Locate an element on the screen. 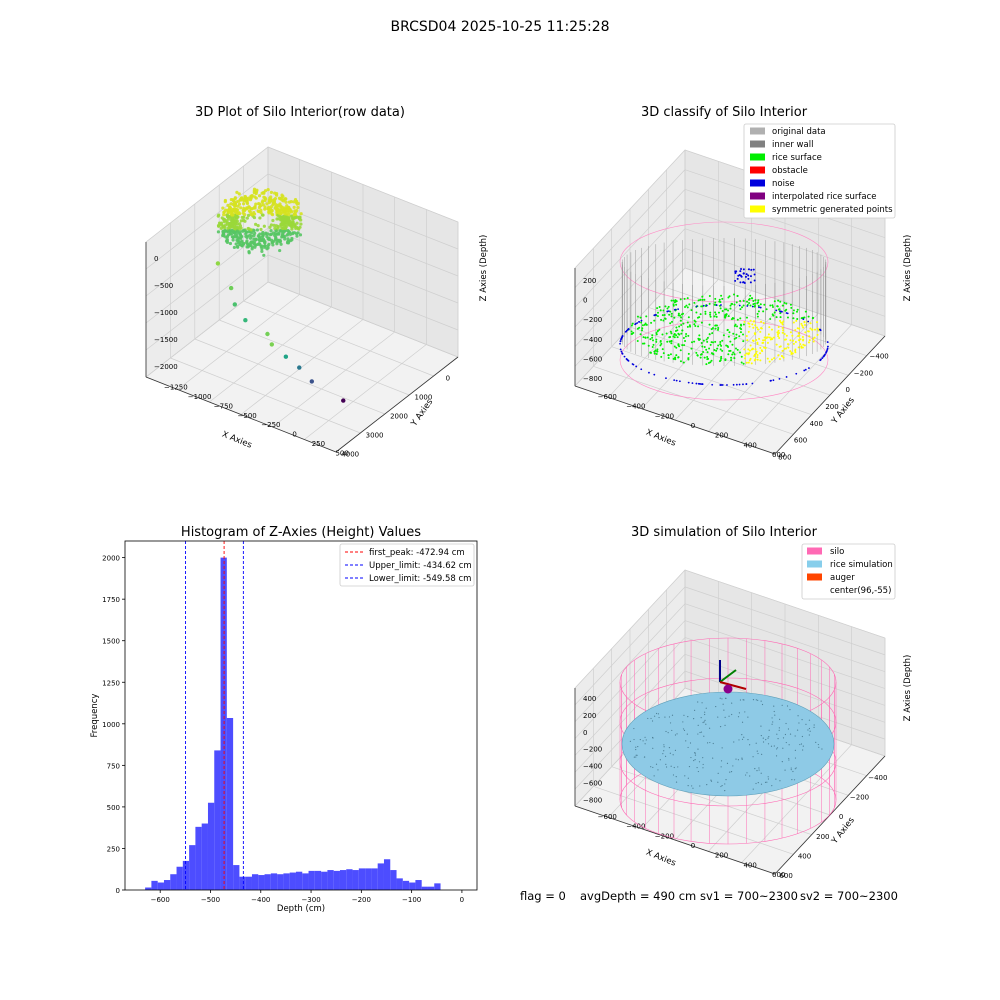 The width and height of the screenshot is (1000, 1000). z-tick-label: 200 is located at coordinates (589, 716).